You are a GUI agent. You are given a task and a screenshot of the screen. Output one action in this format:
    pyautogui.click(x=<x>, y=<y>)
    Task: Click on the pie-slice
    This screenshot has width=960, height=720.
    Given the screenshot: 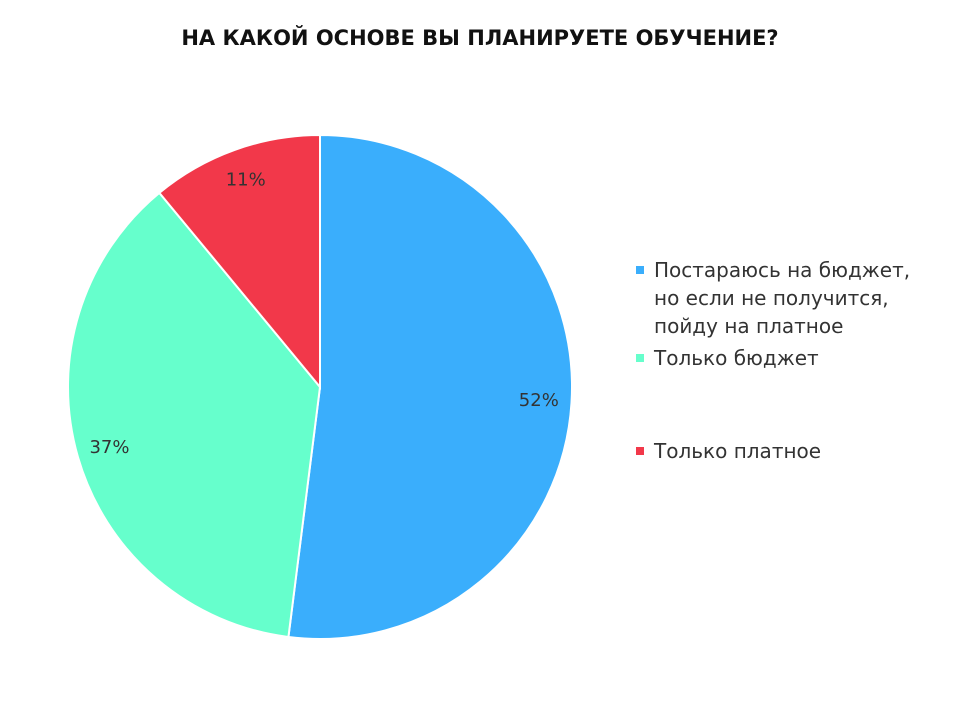 What is the action you would take?
    pyautogui.click(x=239, y=261)
    